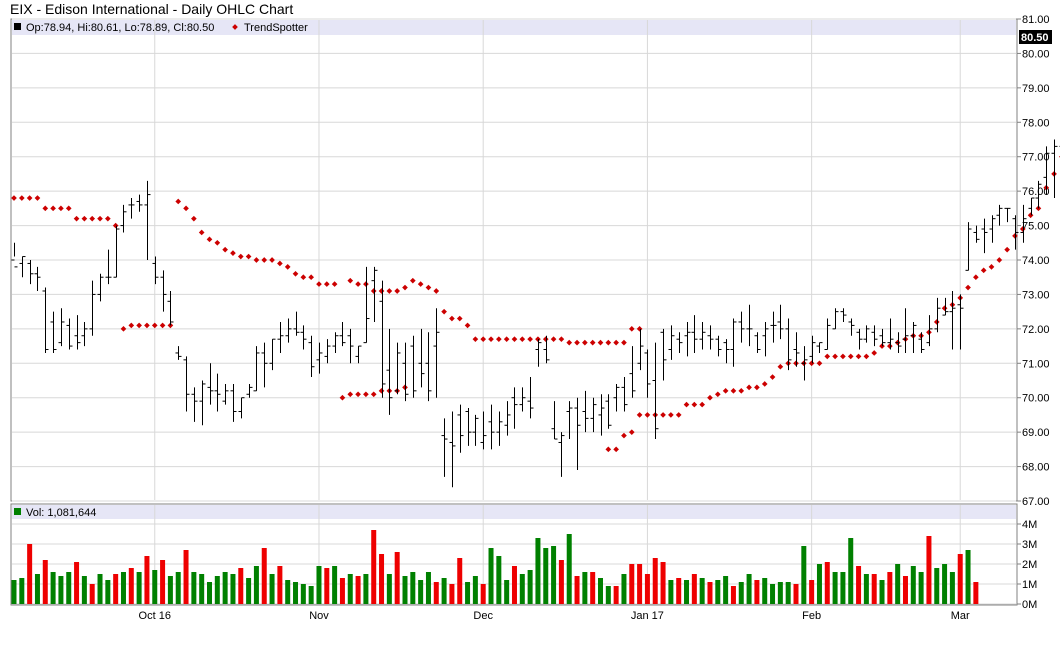 This screenshot has width=1060, height=645. What do you see at coordinates (647, 616) in the screenshot?
I see `x-tick-label: Jan 17` at bounding box center [647, 616].